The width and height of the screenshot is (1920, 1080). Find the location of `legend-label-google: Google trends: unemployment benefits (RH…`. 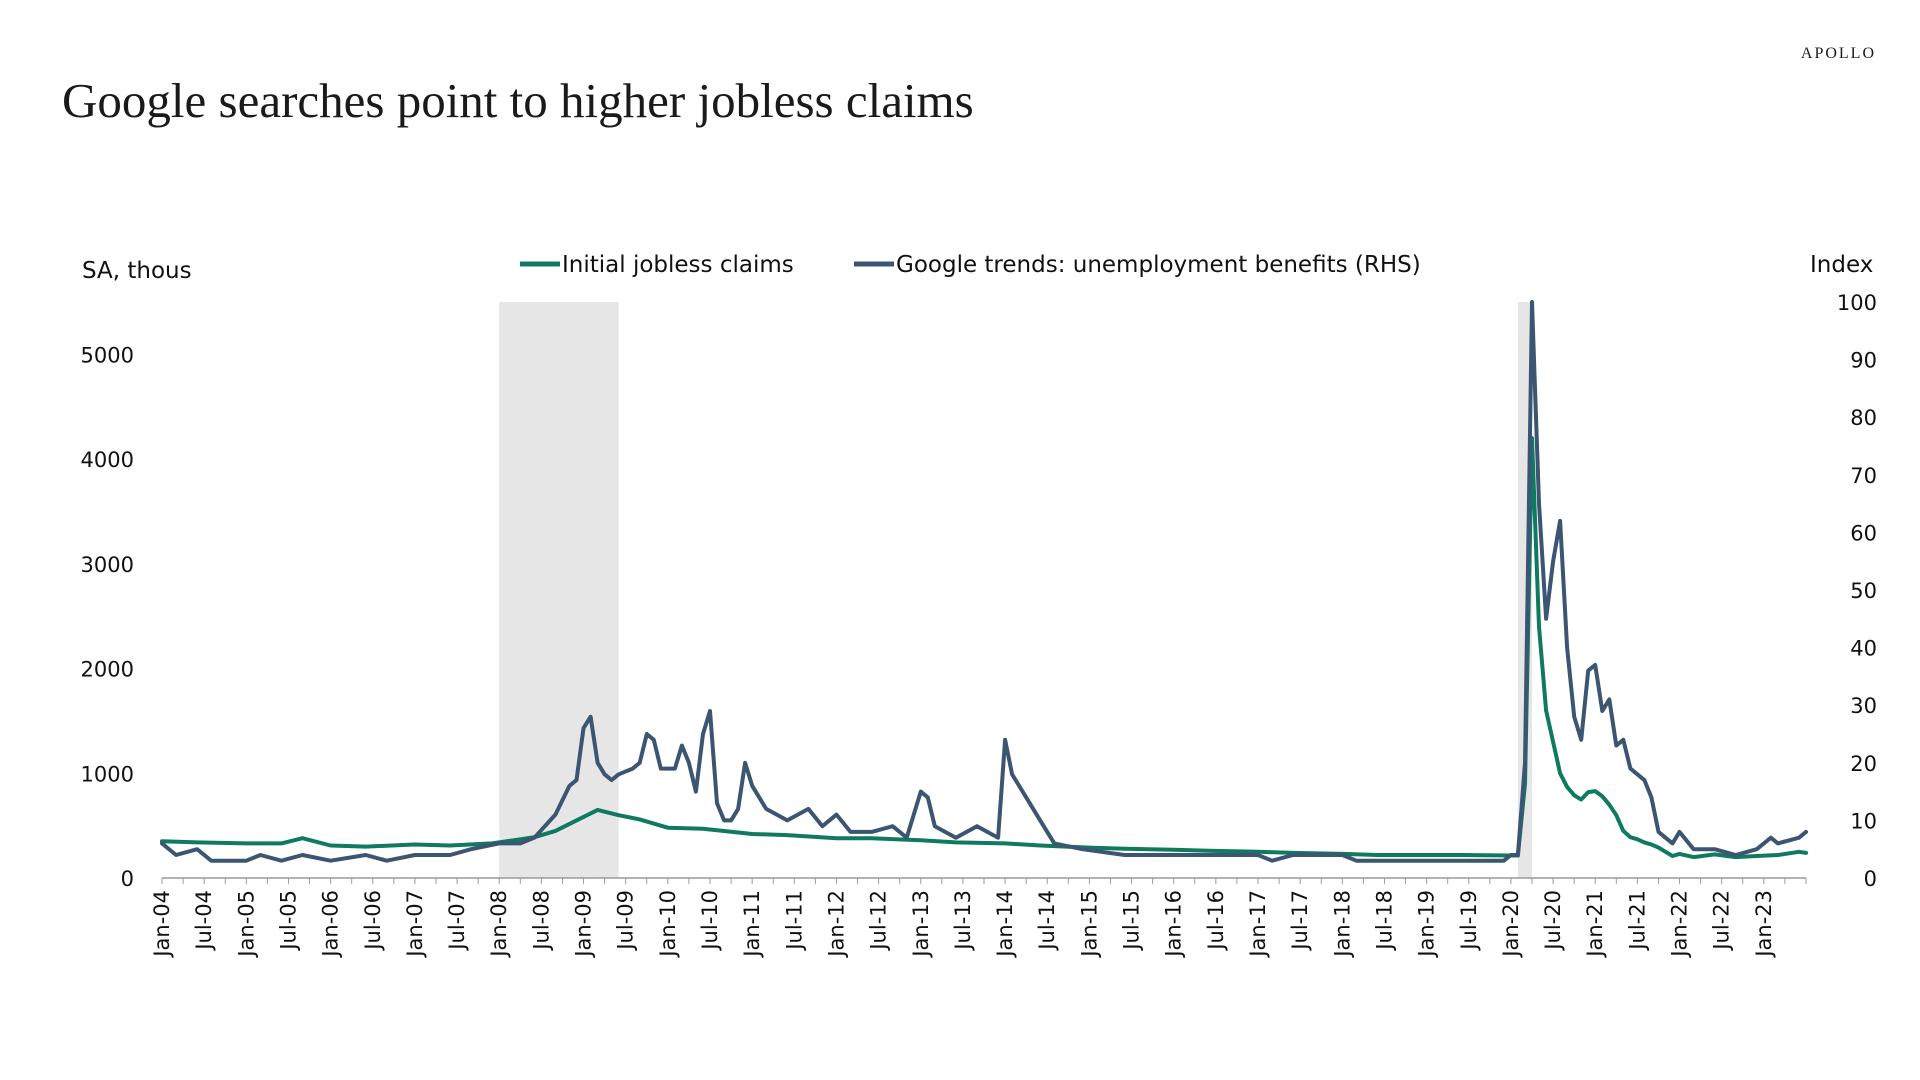

legend-label-google: Google trends: unemployment benefits (RH… is located at coordinates (1158, 265).